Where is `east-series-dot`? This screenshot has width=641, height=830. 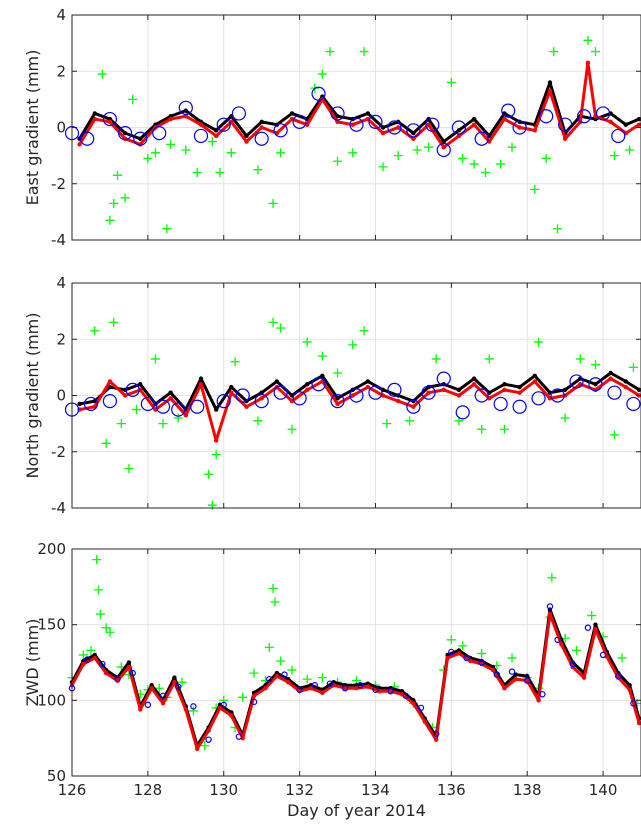 east-series-dot is located at coordinates (359, 112).